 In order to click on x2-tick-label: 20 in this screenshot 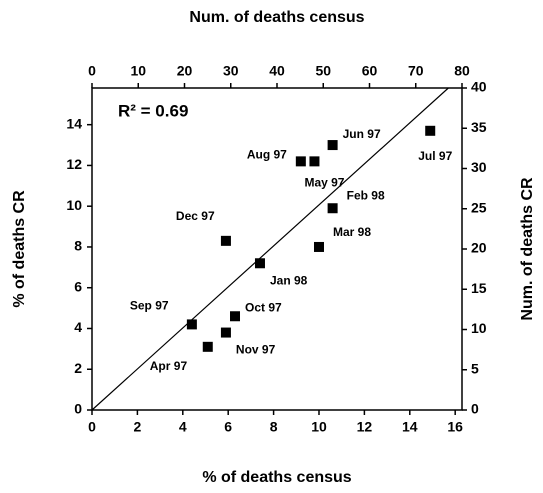, I will do `click(185, 71)`.